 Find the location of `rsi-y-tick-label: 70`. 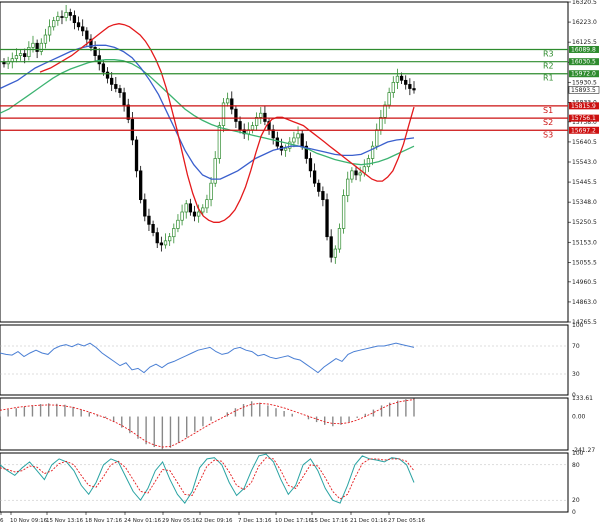

rsi-y-tick-label: 70 is located at coordinates (576, 346).